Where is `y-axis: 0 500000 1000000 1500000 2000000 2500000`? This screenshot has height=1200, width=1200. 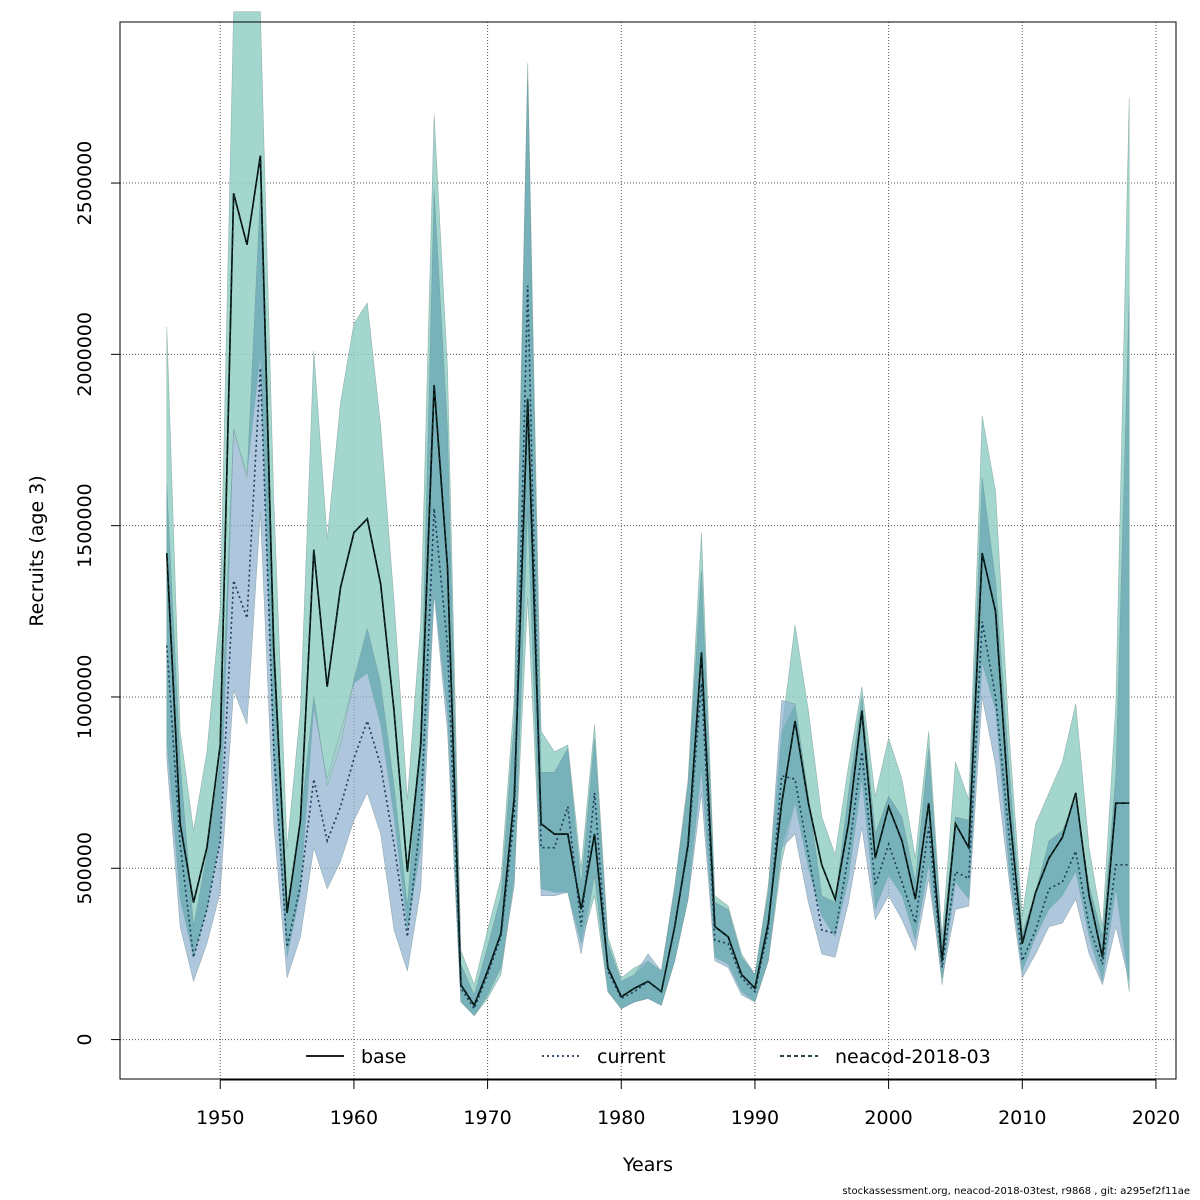 y-axis: 0 500000 1000000 1500000 2000000 2500000 is located at coordinates (97, 593).